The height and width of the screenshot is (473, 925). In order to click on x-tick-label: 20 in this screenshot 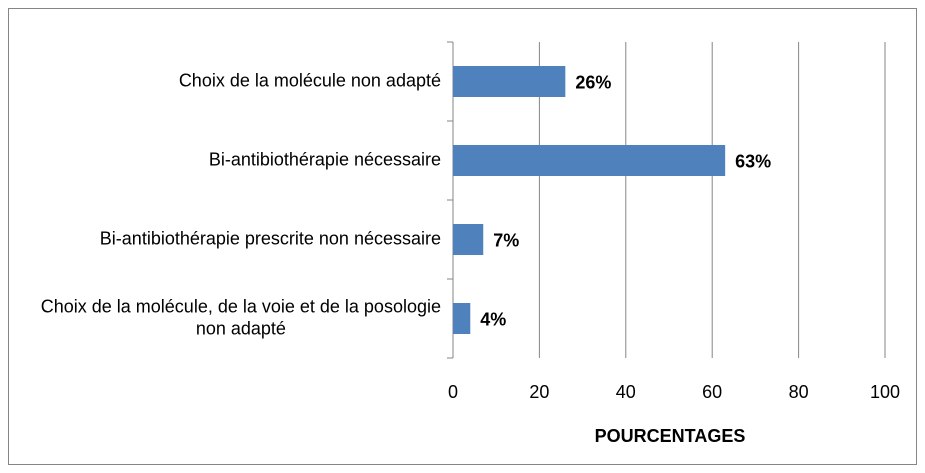, I will do `click(539, 392)`.